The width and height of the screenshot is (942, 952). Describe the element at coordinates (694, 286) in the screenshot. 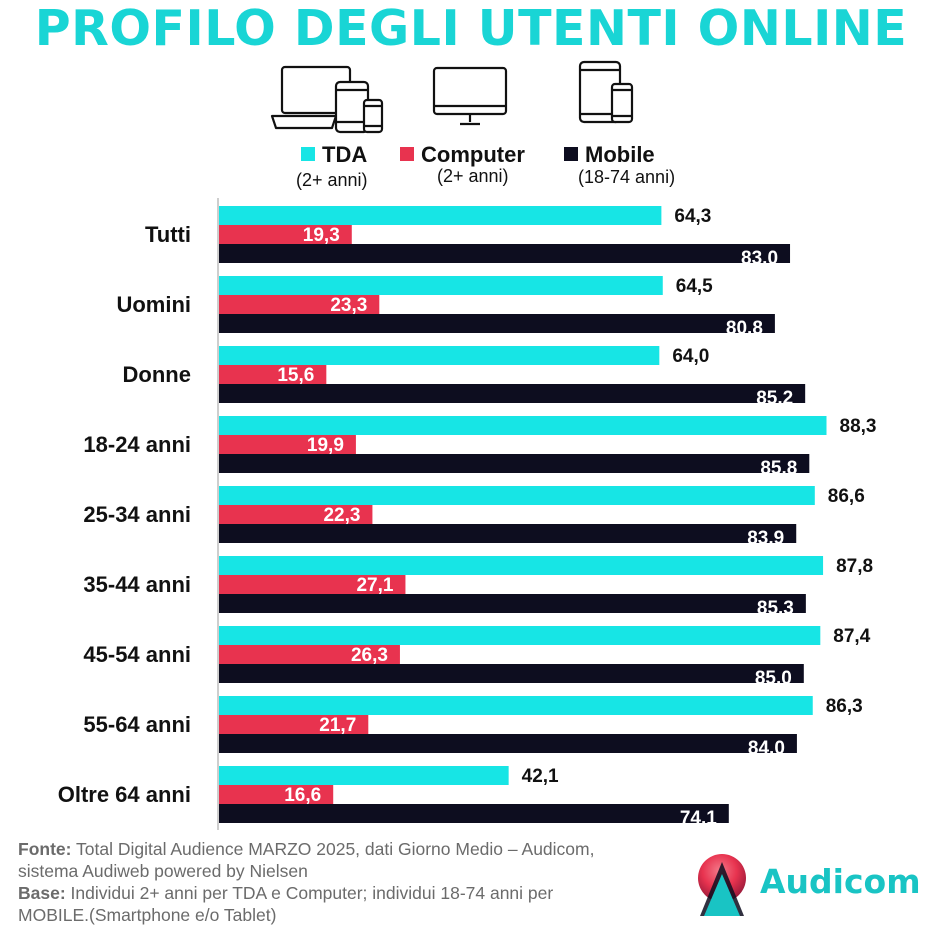

I see `data-label-tda: 64,5` at that location.